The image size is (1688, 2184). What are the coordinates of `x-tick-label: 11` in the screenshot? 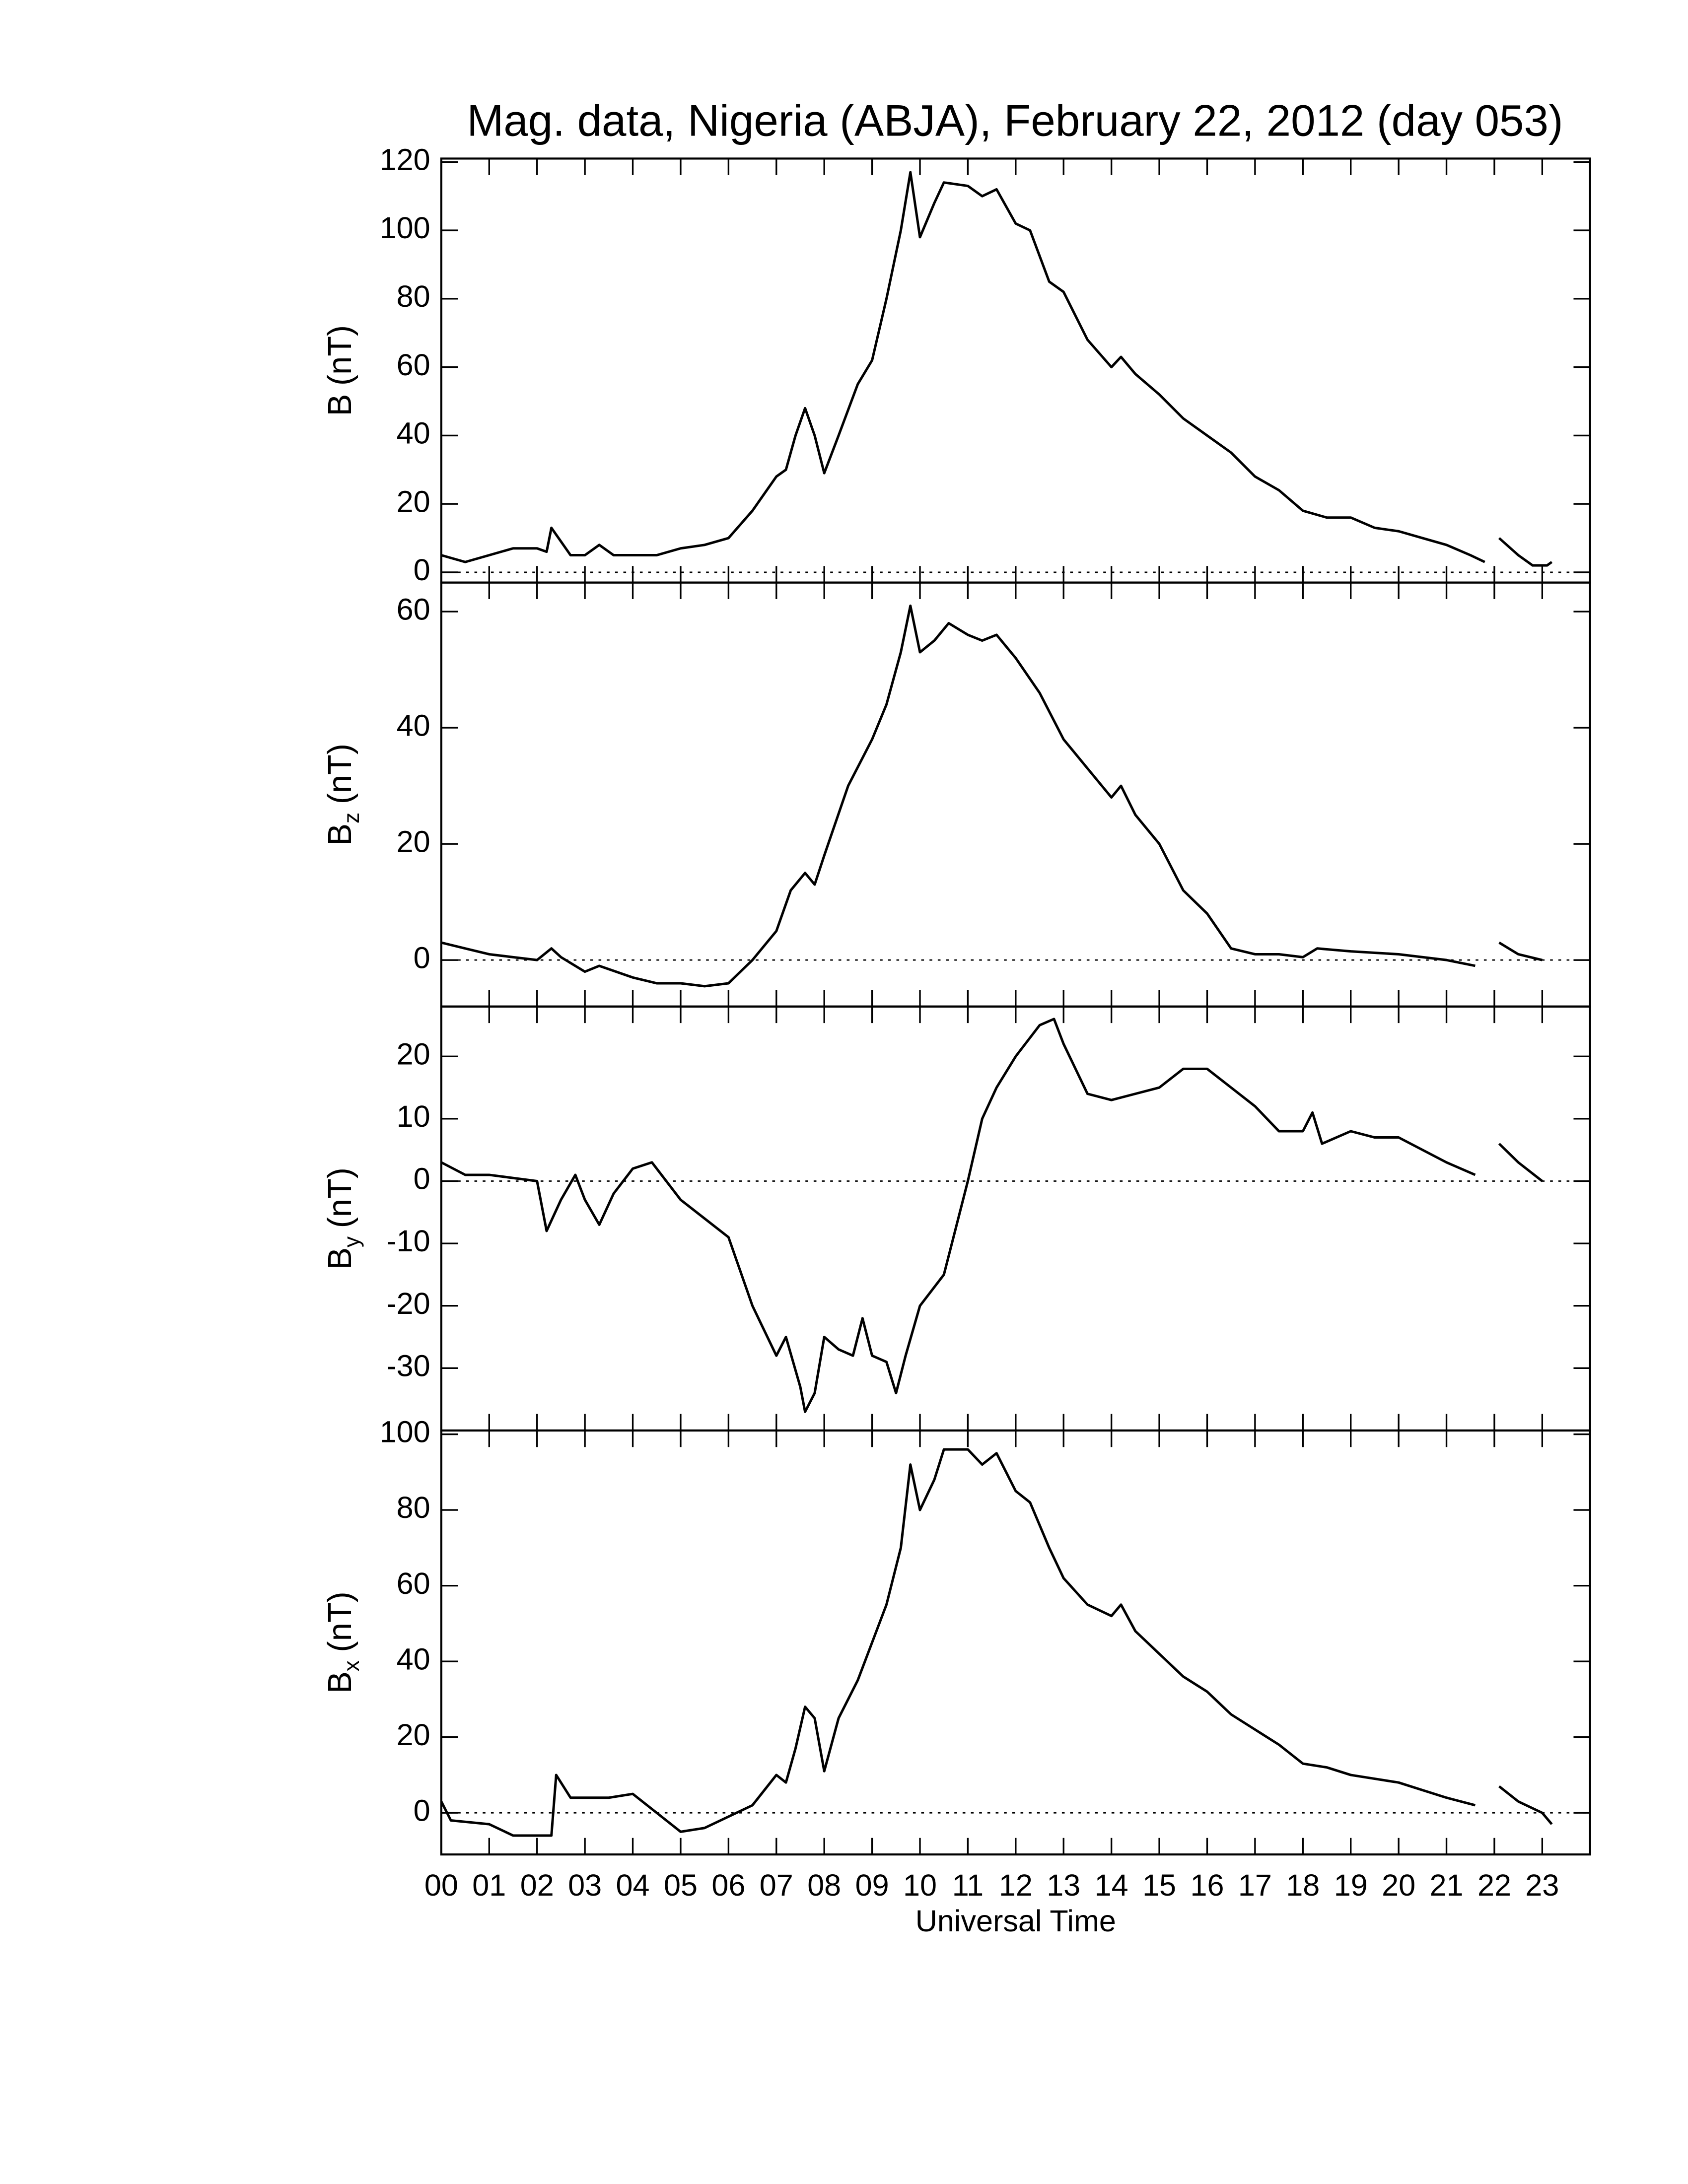 It's located at (968, 1885).